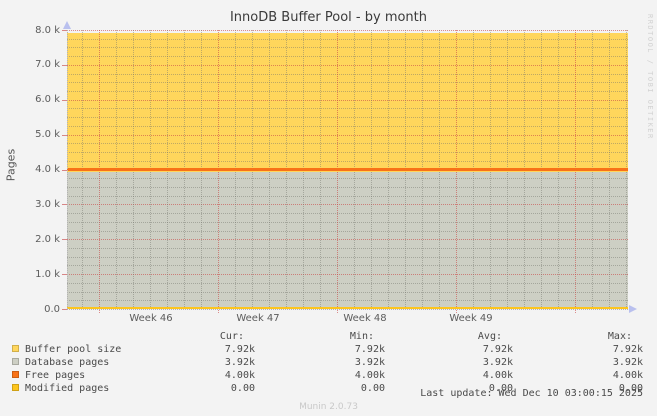 The image size is (657, 416). I want to click on legend-max-value: 3.92k, so click(627, 362).